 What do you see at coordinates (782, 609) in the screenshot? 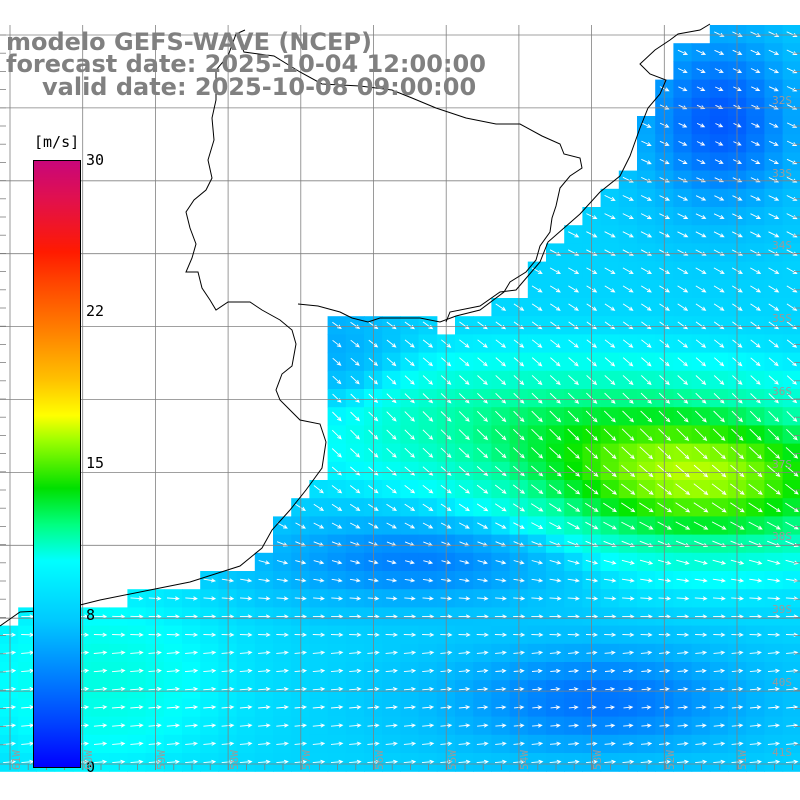
I see `lat-label-39s: 39S` at bounding box center [782, 609].